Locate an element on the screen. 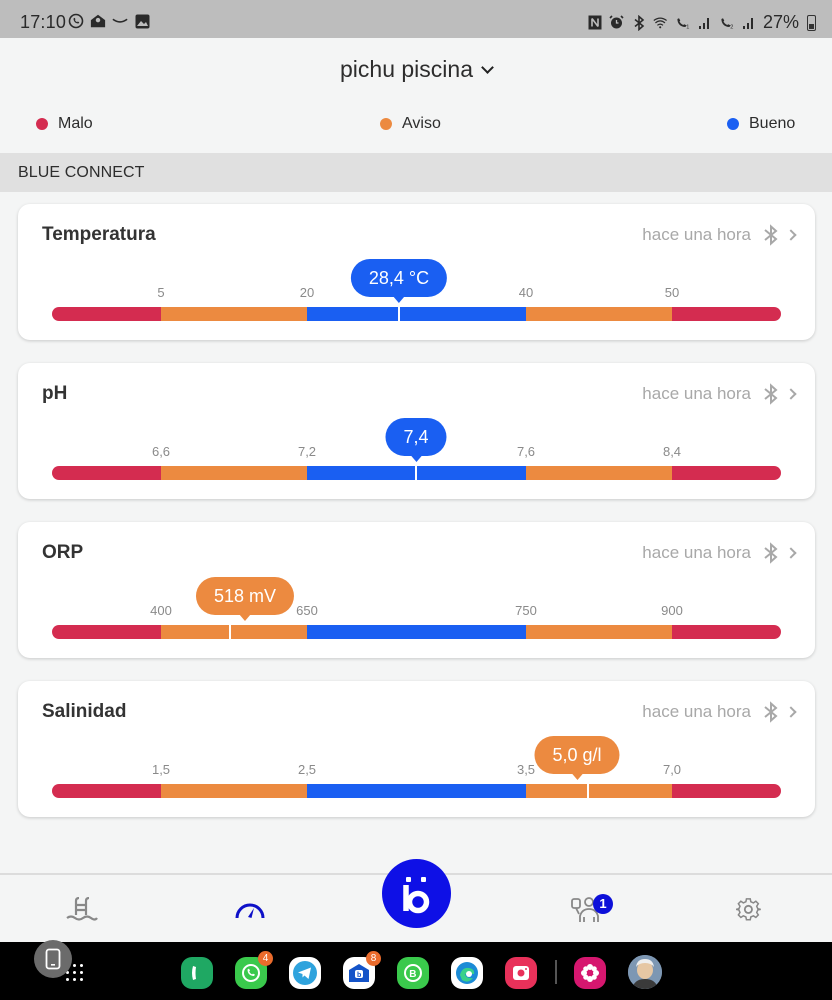 The image size is (832, 1000). bluemail-icon: b is located at coordinates (359, 973).